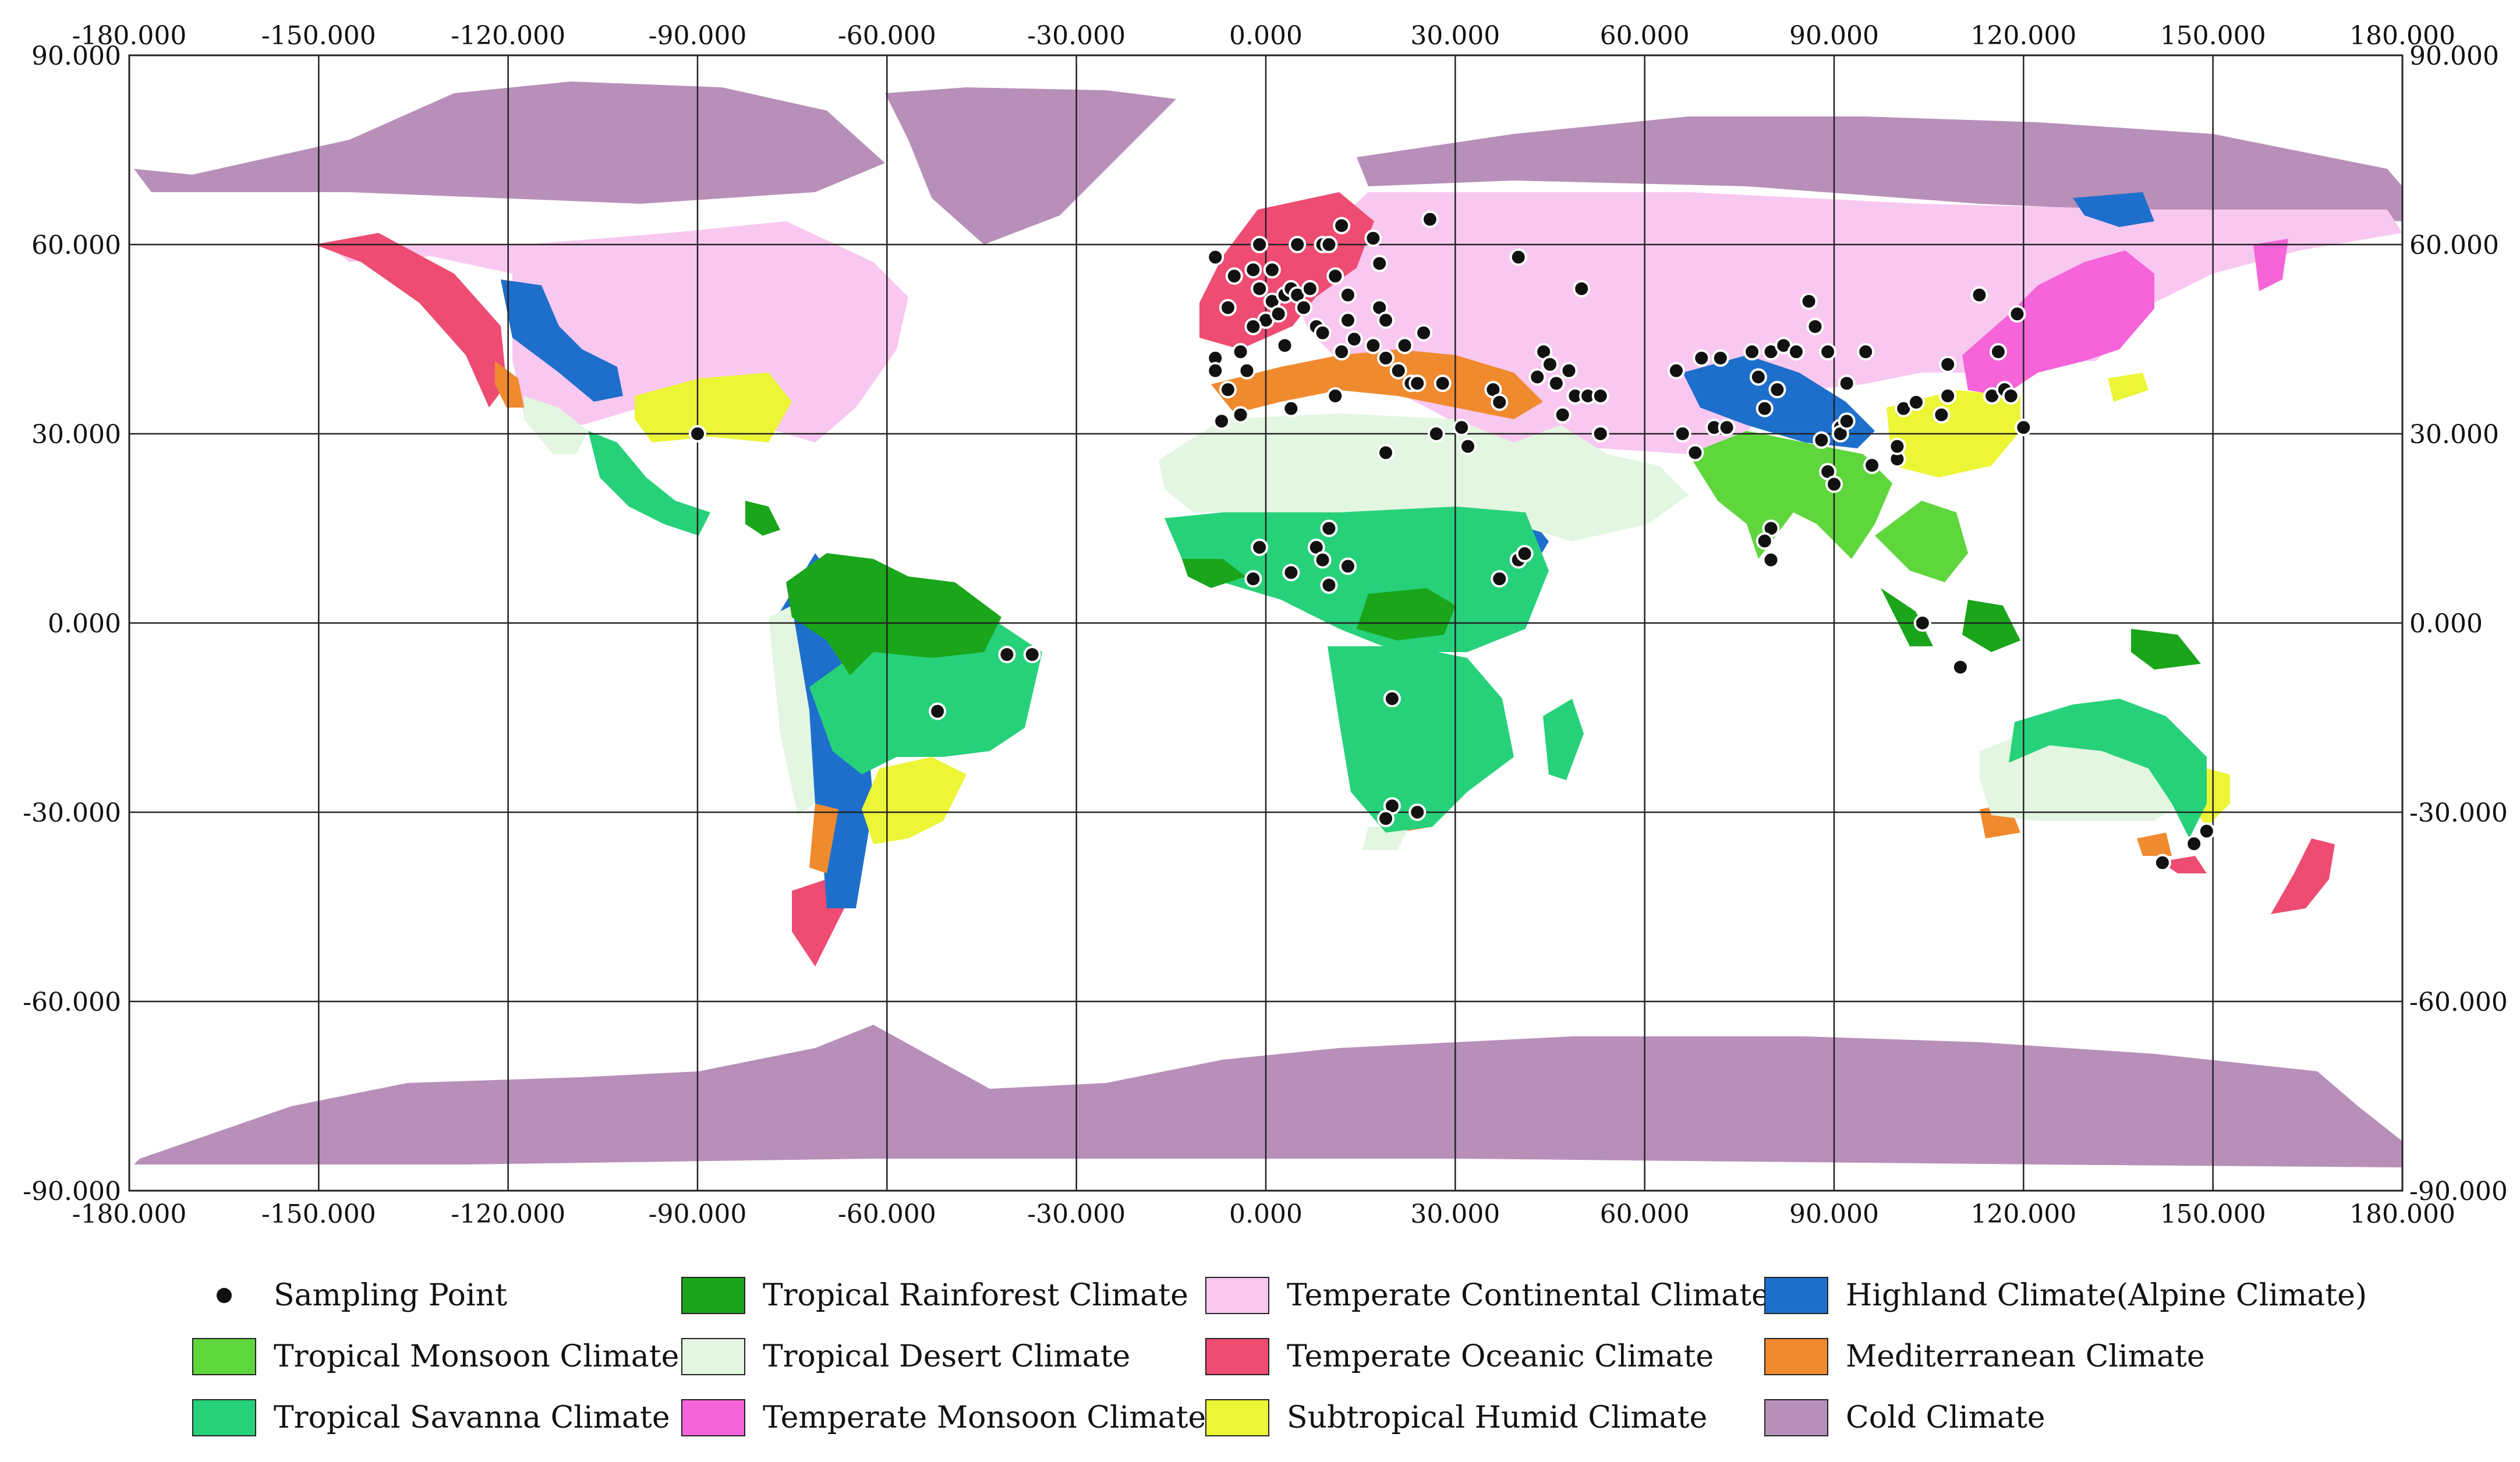 The height and width of the screenshot is (1462, 2520). What do you see at coordinates (1266, 36) in the screenshot?
I see `x-tick-label-top: 0.000` at bounding box center [1266, 36].